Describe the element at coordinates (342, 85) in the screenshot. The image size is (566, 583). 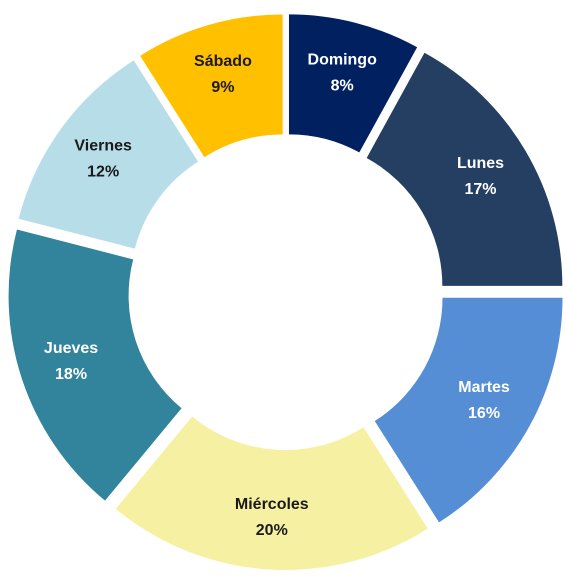
I see `segment-value: 8%` at that location.